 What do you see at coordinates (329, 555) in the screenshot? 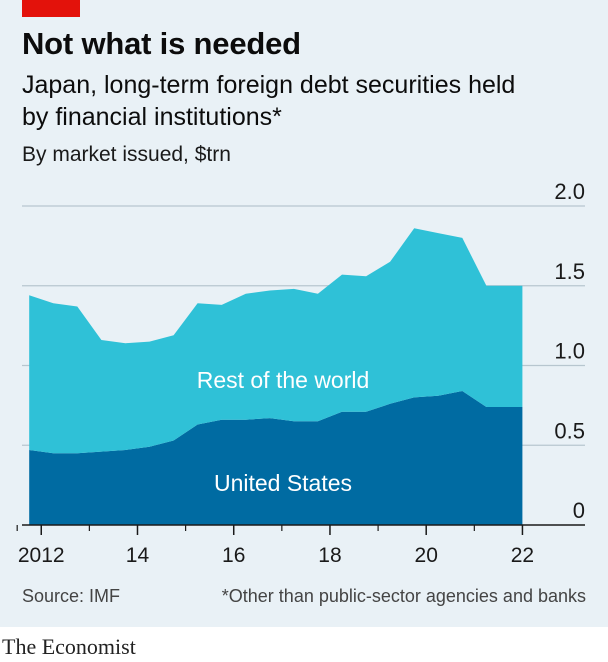
I see `x-tick-label: 18` at bounding box center [329, 555].